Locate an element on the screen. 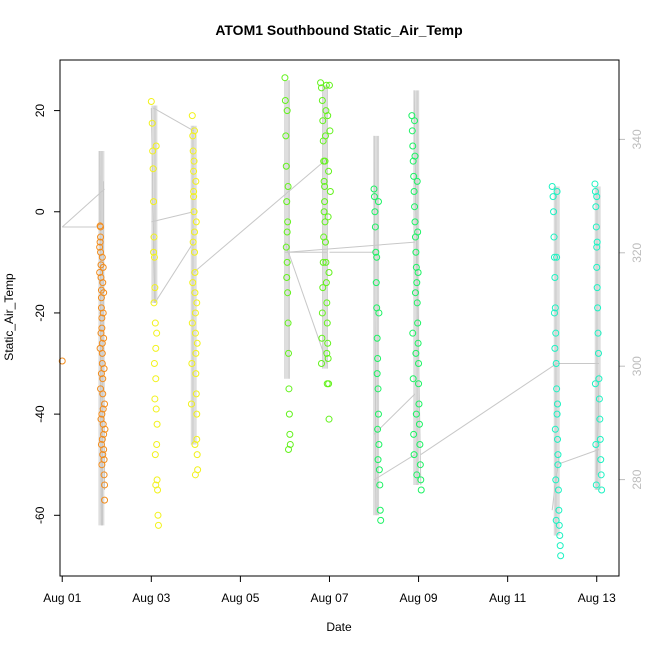 The height and width of the screenshot is (650, 650). x-tick-label: Aug 01 is located at coordinates (62, 598).